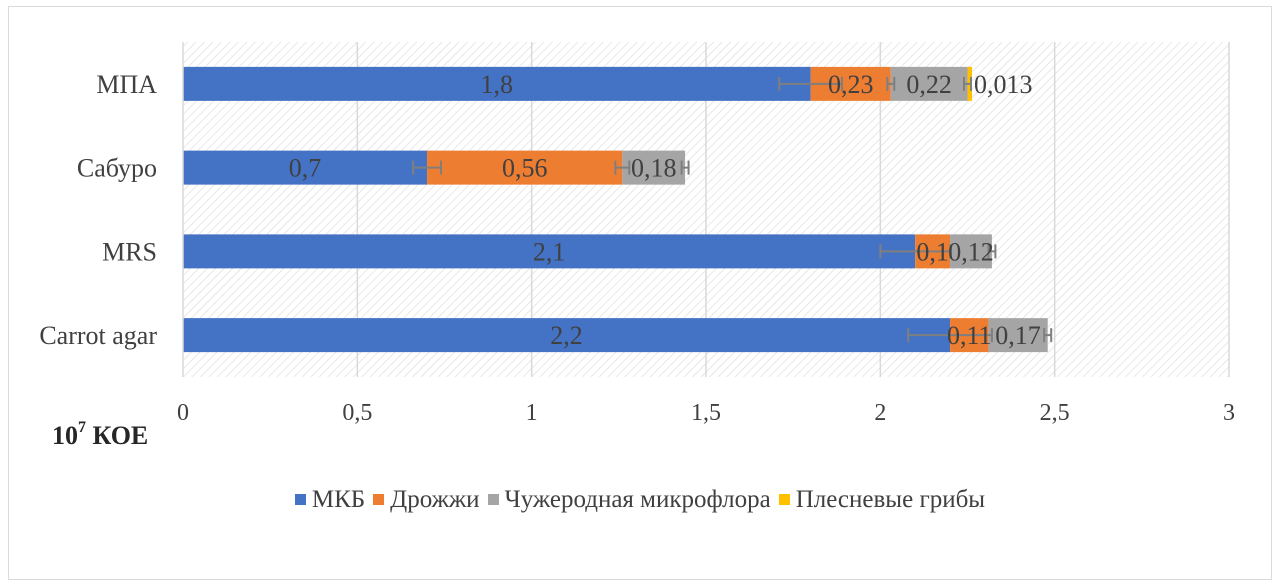 The height and width of the screenshot is (586, 1280). Describe the element at coordinates (120, 435) in the screenshot. I see `unit-text: КОЕ` at that location.